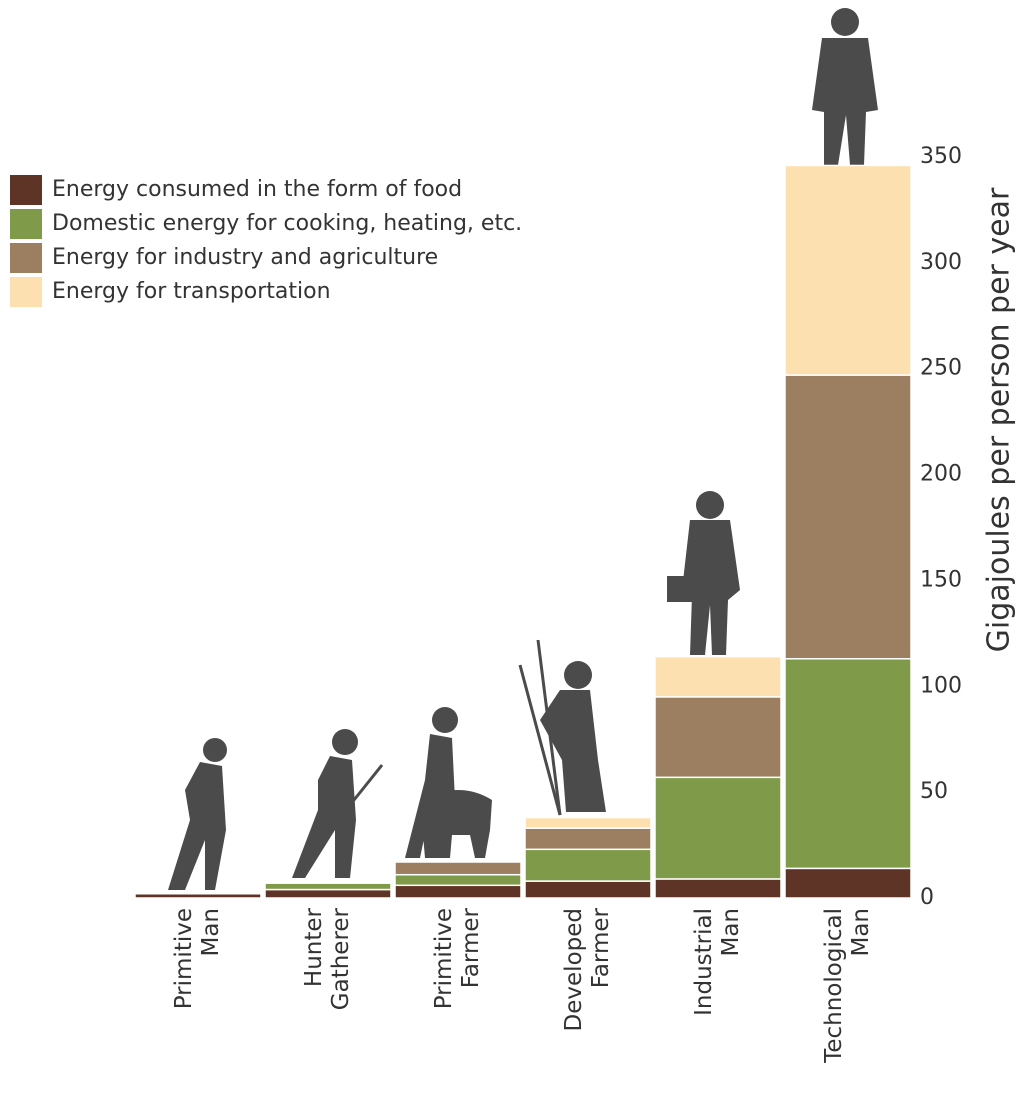 Image resolution: width=1023 pixels, height=1100 pixels. I want to click on y-tick-label: 0, so click(927, 897).